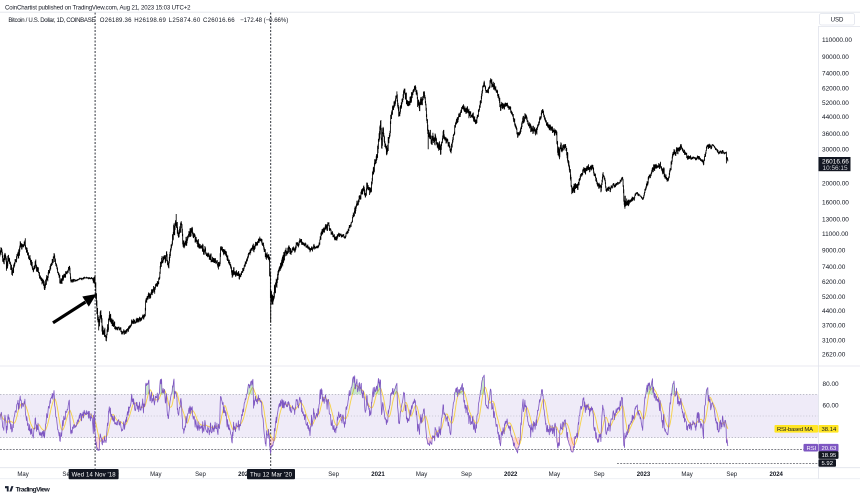 This screenshot has width=860, height=497. Describe the element at coordinates (834, 340) in the screenshot. I see `svg-text: 3100.00` at that location.